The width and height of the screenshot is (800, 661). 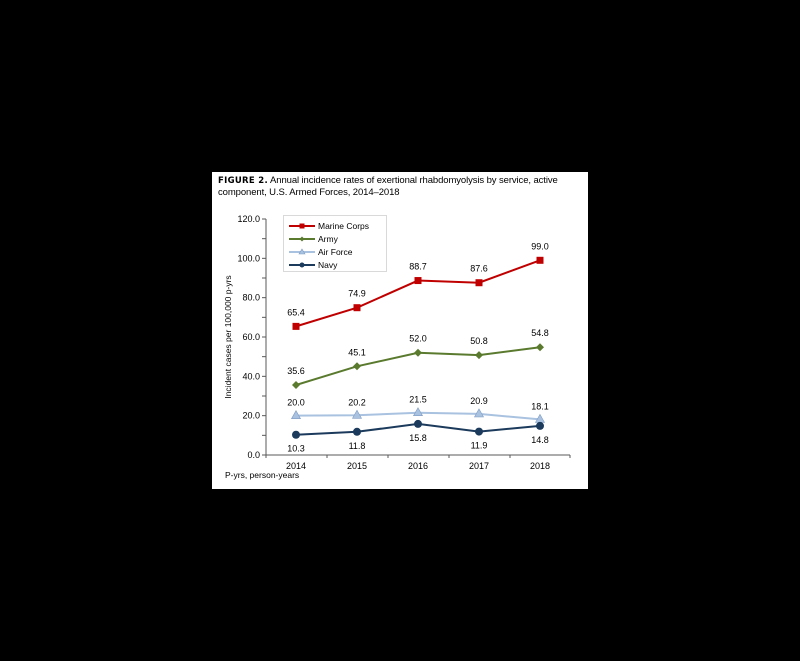 What do you see at coordinates (253, 455) in the screenshot?
I see `y-tick-label: 0.0` at bounding box center [253, 455].